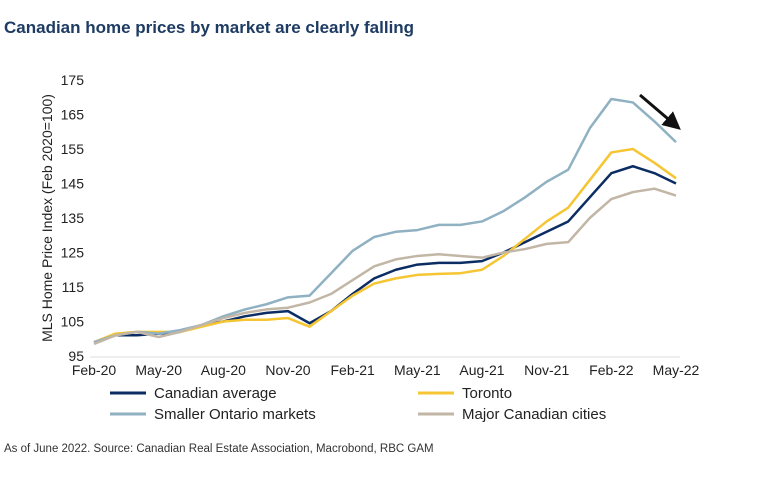 The image size is (777, 483). What do you see at coordinates (417, 370) in the screenshot?
I see `x-tick-label: May-21` at bounding box center [417, 370].